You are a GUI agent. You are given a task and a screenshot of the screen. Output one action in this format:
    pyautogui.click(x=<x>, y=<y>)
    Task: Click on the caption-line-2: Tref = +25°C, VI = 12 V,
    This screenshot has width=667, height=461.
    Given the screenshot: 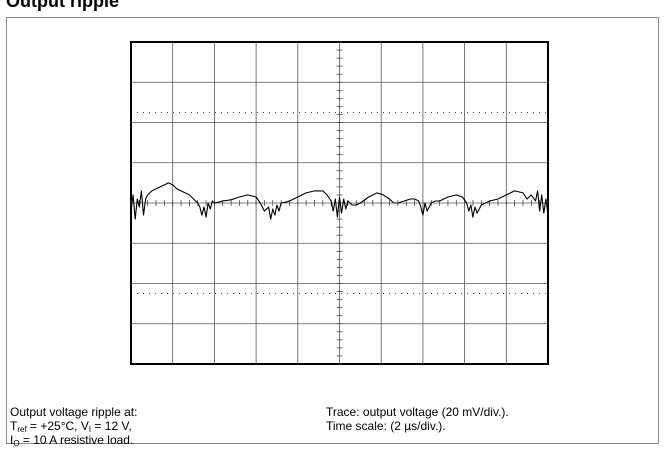 What is the action you would take?
    pyautogui.click(x=73, y=426)
    